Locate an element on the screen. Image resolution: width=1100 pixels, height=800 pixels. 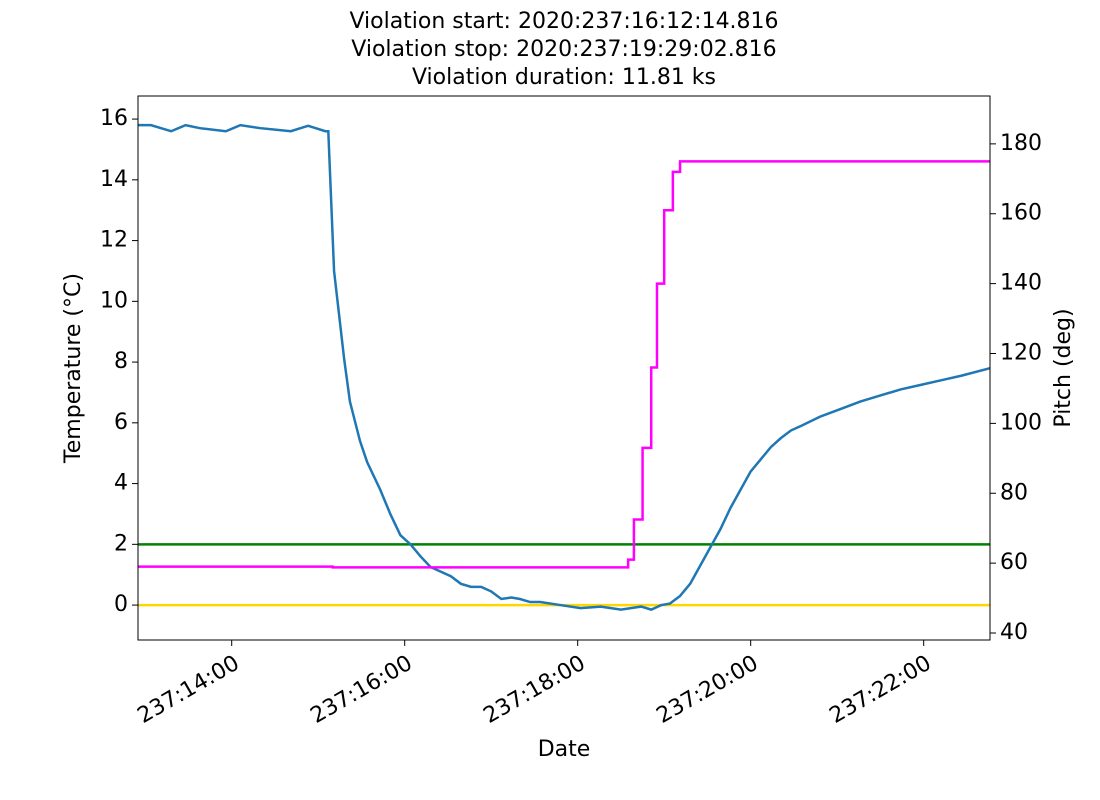
y-axis-label: Temperature (°C) is located at coordinates (73, 368).